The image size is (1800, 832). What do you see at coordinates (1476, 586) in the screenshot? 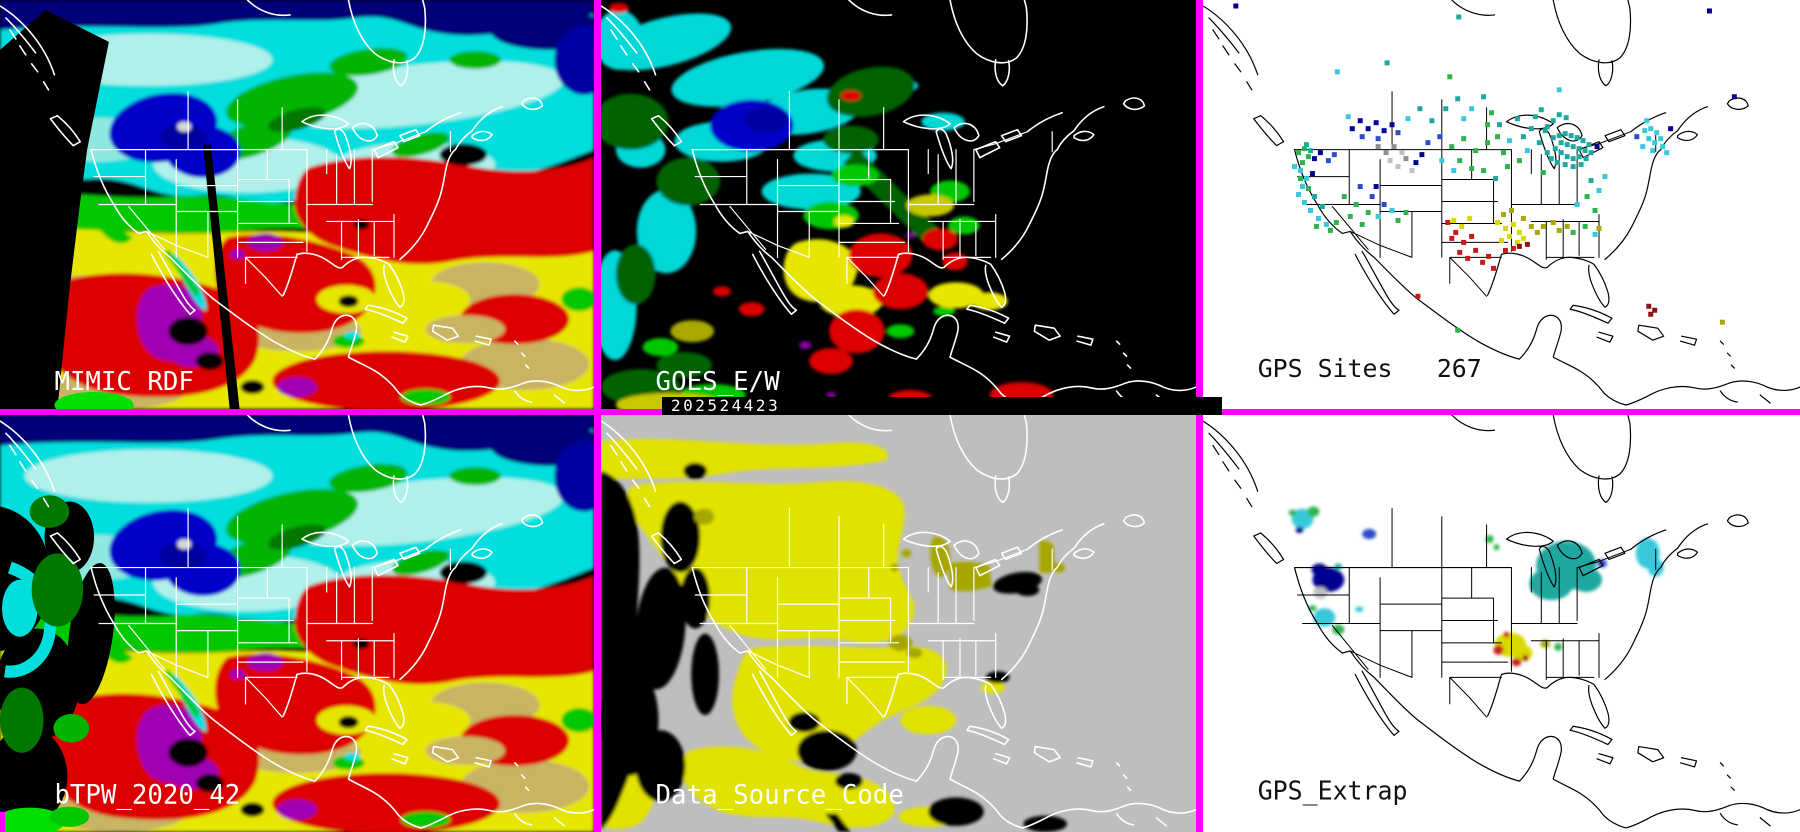
I see `extrap-regions` at bounding box center [1476, 586].